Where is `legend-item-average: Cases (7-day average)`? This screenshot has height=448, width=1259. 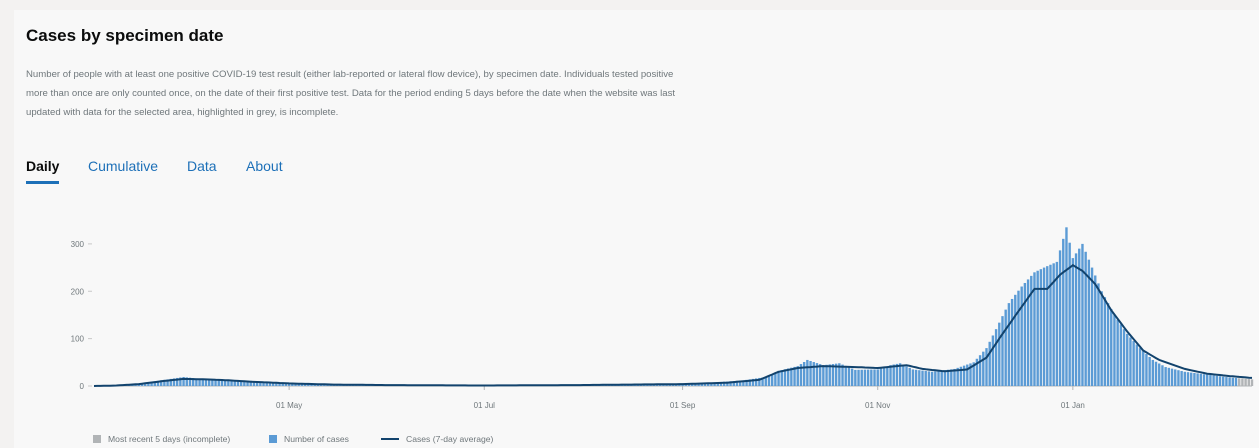 legend-item-average: Cases (7-day average) is located at coordinates (437, 439).